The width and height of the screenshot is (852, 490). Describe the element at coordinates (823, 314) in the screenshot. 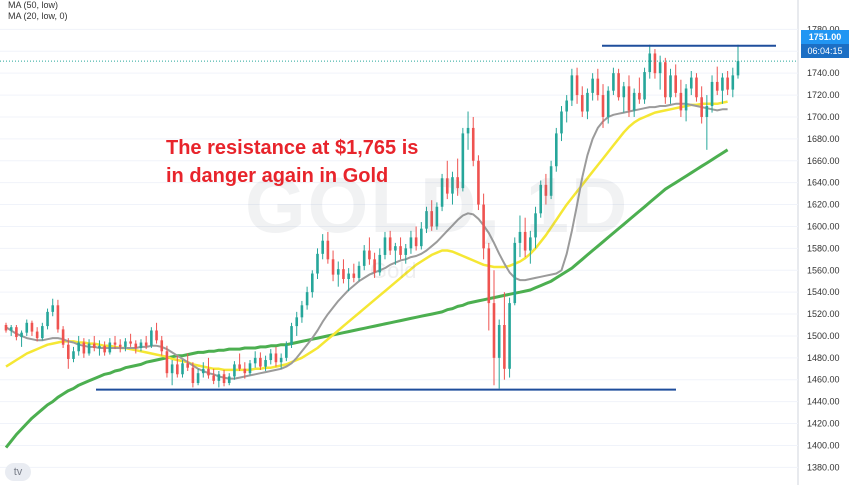

I see `y-tick-label: 1520.00` at that location.